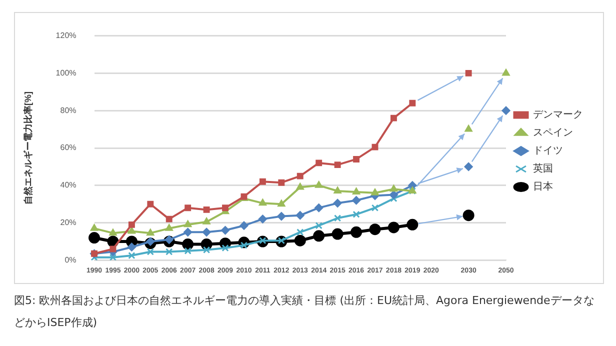  I want to click on y-tick-label: 60%, so click(68, 147).